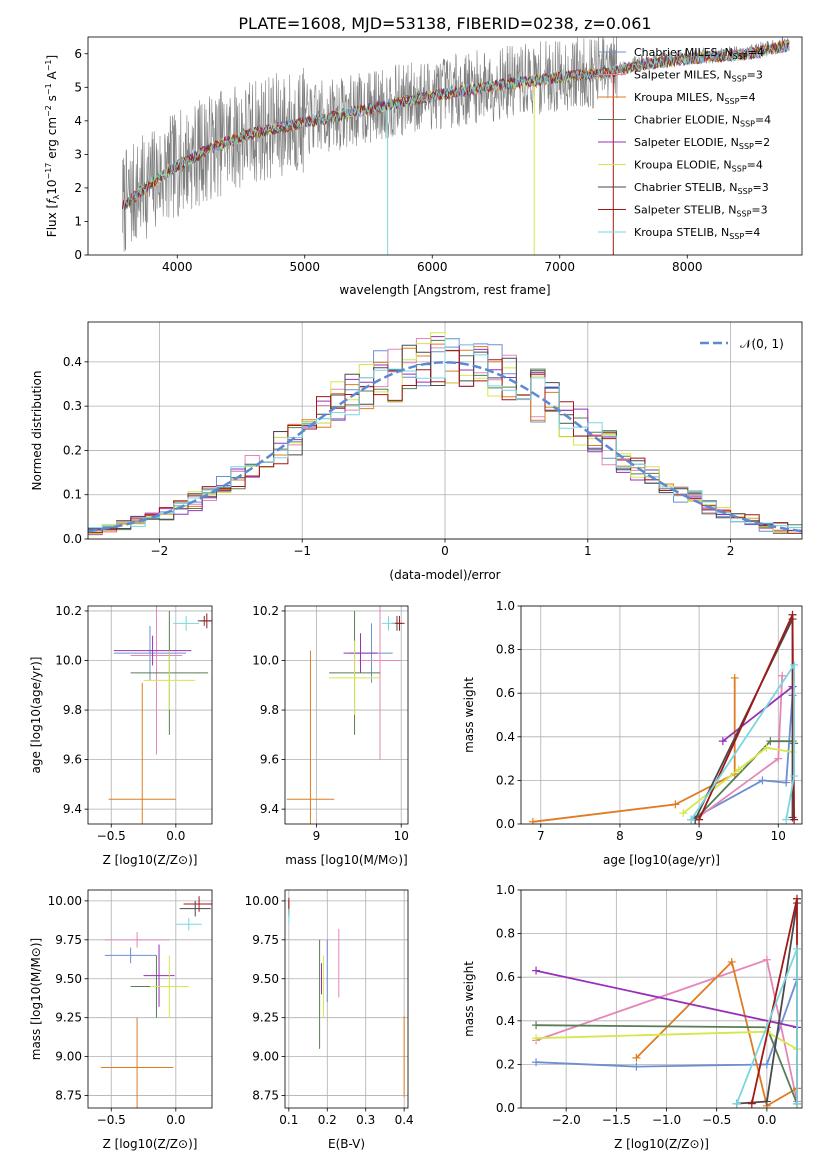 Image resolution: width=819 pixels, height=1170 pixels. What do you see at coordinates (445, 551) in the screenshot?
I see `x-tick-label: 0` at bounding box center [445, 551].